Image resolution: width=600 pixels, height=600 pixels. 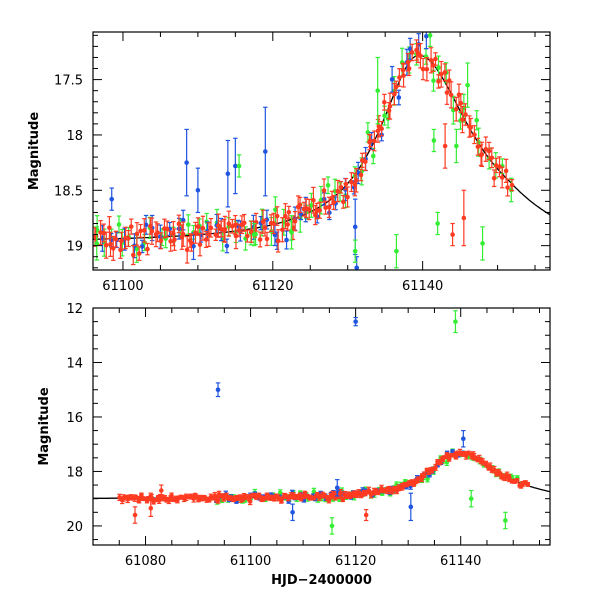 I want to click on x-tick-label: 61080, so click(x=145, y=561).